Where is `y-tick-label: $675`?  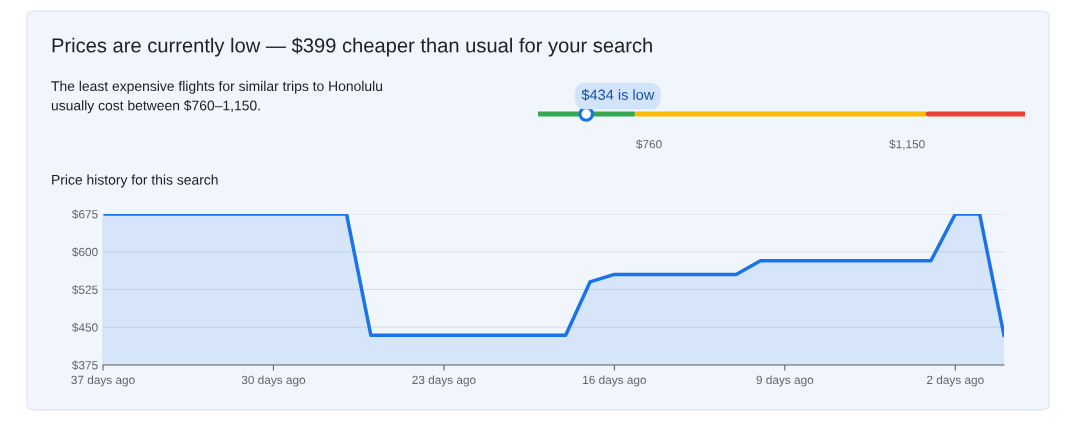 y-tick-label: $675 is located at coordinates (85, 214).